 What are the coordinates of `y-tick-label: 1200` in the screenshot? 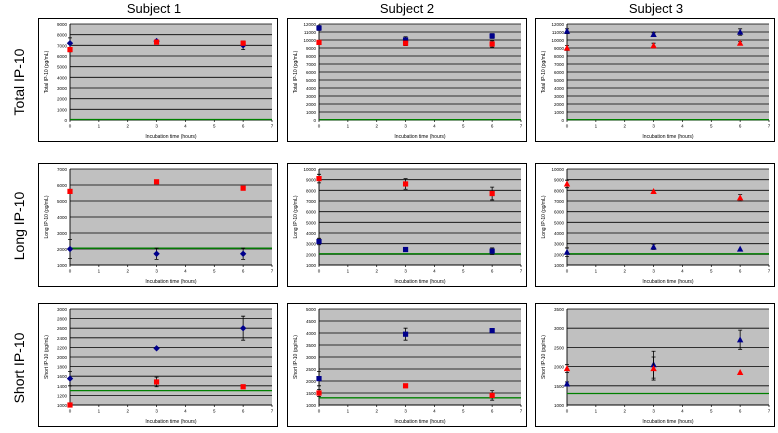 It's located at (62, 395).